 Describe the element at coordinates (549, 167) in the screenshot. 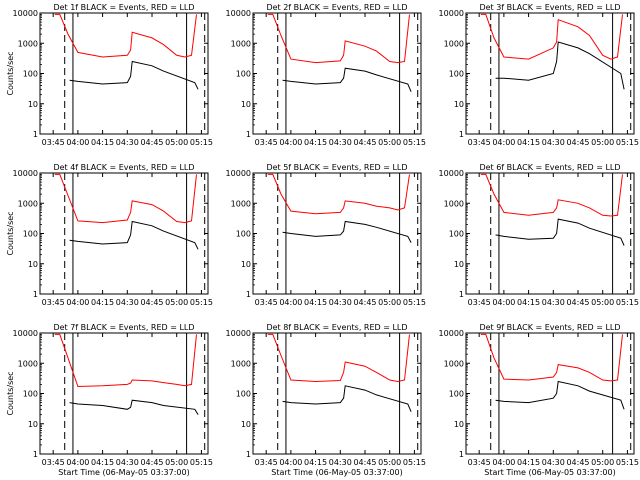

I see `plot-title: Det 6f BLACK = Events, RED = LLD` at that location.